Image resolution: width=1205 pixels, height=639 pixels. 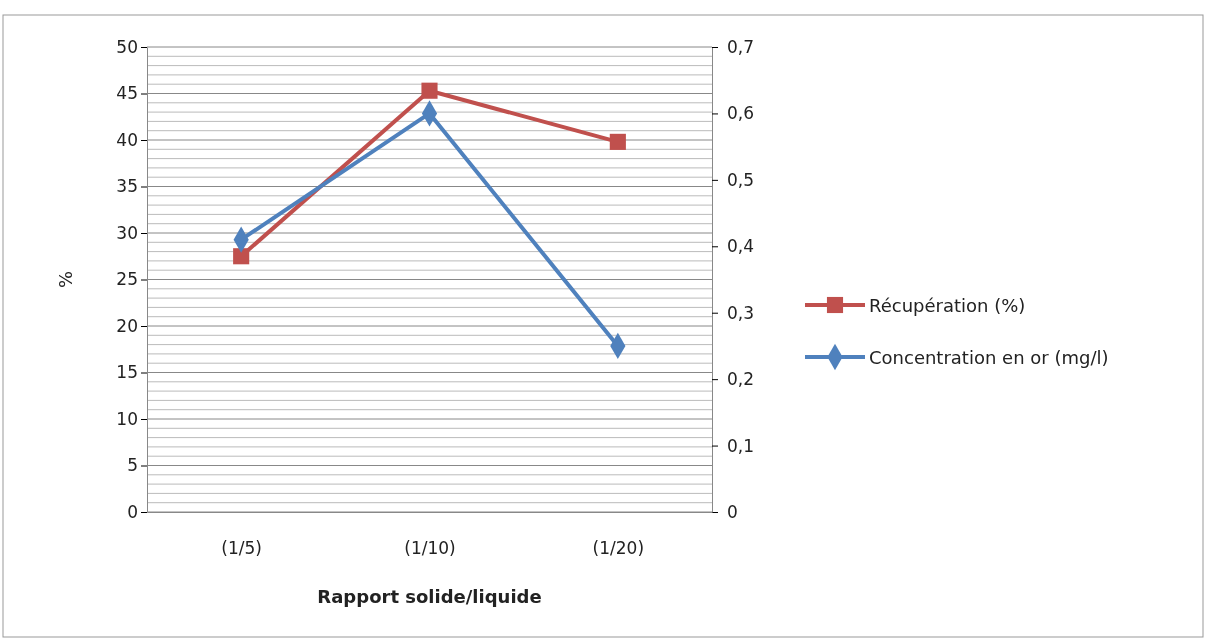 What do you see at coordinates (127, 139) in the screenshot?
I see `y-tick-label: 40` at bounding box center [127, 139].